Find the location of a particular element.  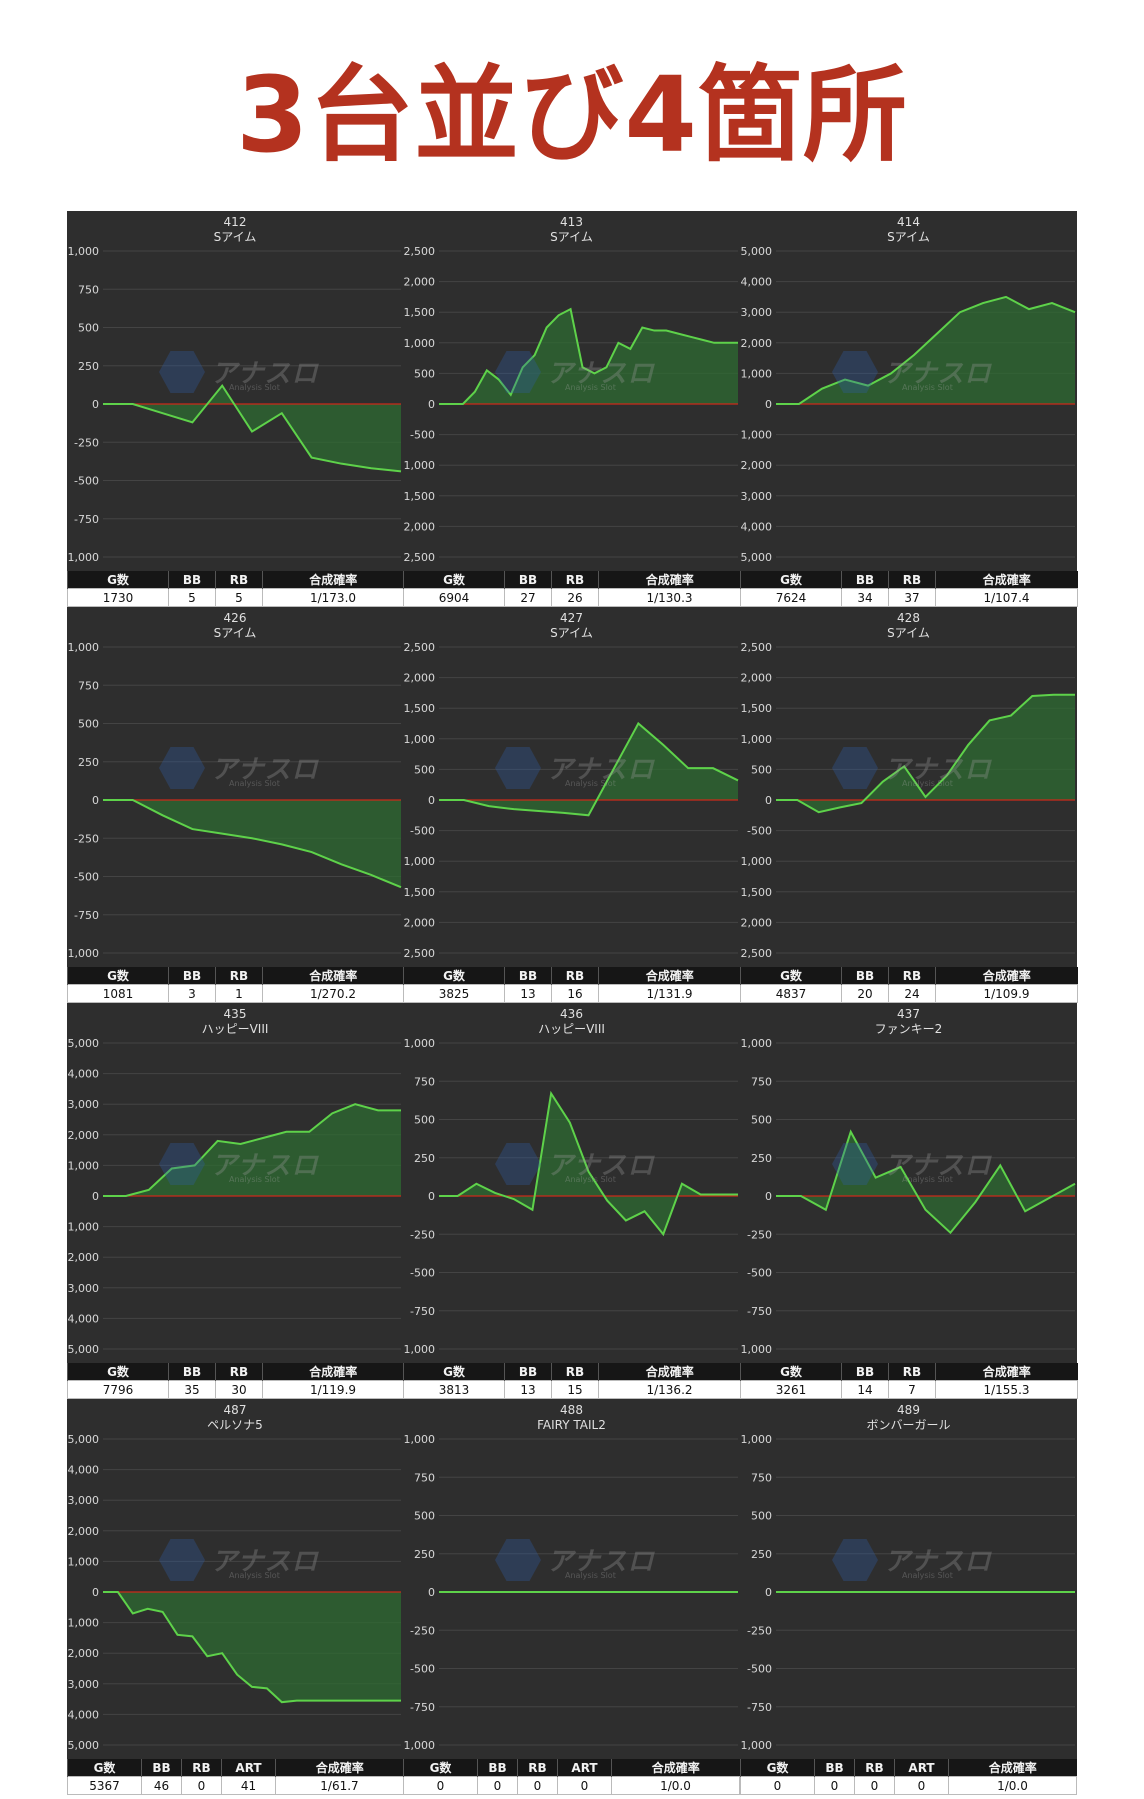

machine-number: 413 is located at coordinates (571, 222).